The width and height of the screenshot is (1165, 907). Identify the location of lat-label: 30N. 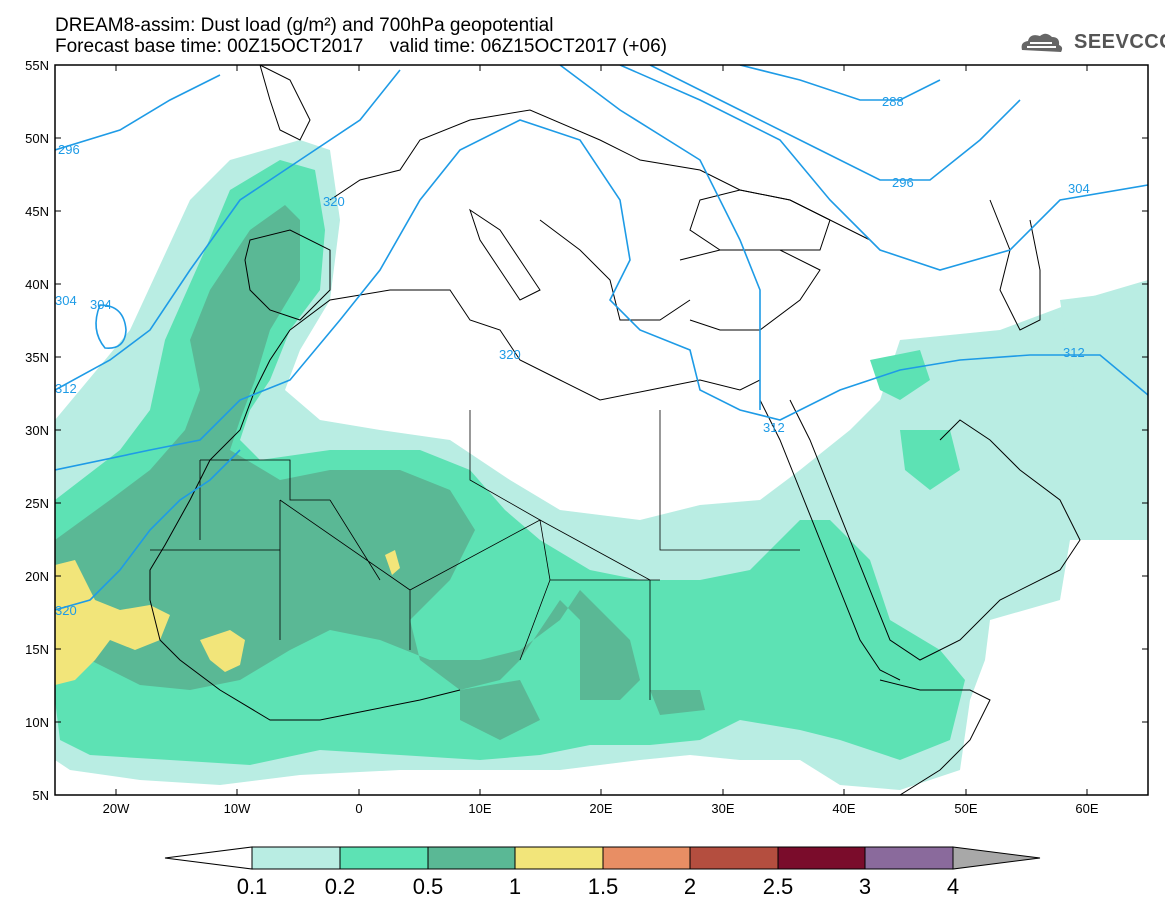
(37, 430).